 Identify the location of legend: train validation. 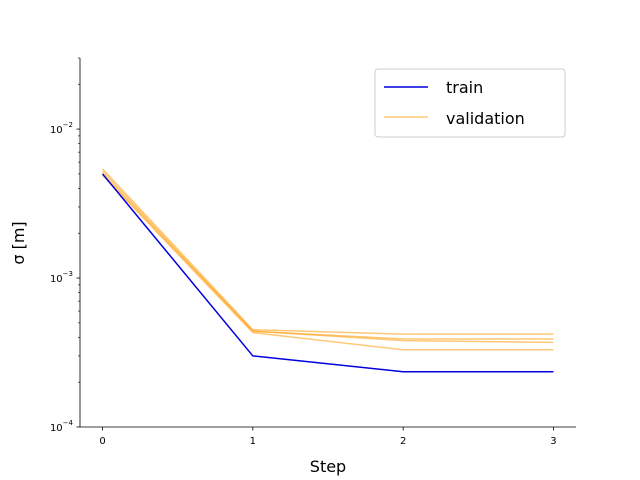
(470, 103).